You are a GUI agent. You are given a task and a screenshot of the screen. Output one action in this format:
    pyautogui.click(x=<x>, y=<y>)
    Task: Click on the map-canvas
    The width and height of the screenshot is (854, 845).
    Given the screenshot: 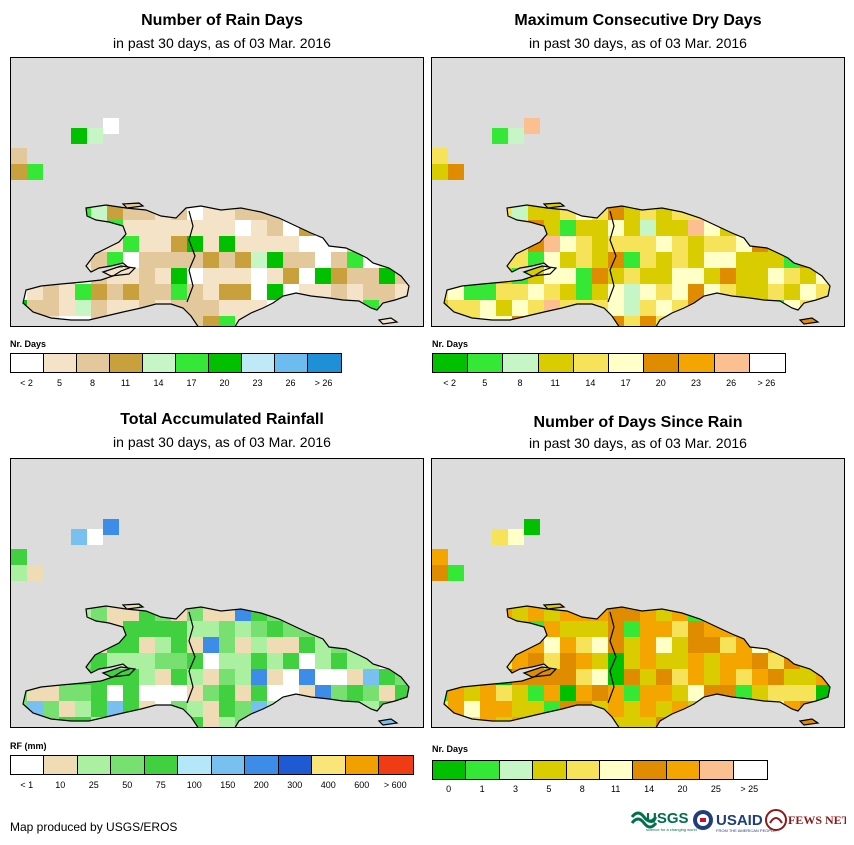 What is the action you would take?
    pyautogui.click(x=217, y=222)
    